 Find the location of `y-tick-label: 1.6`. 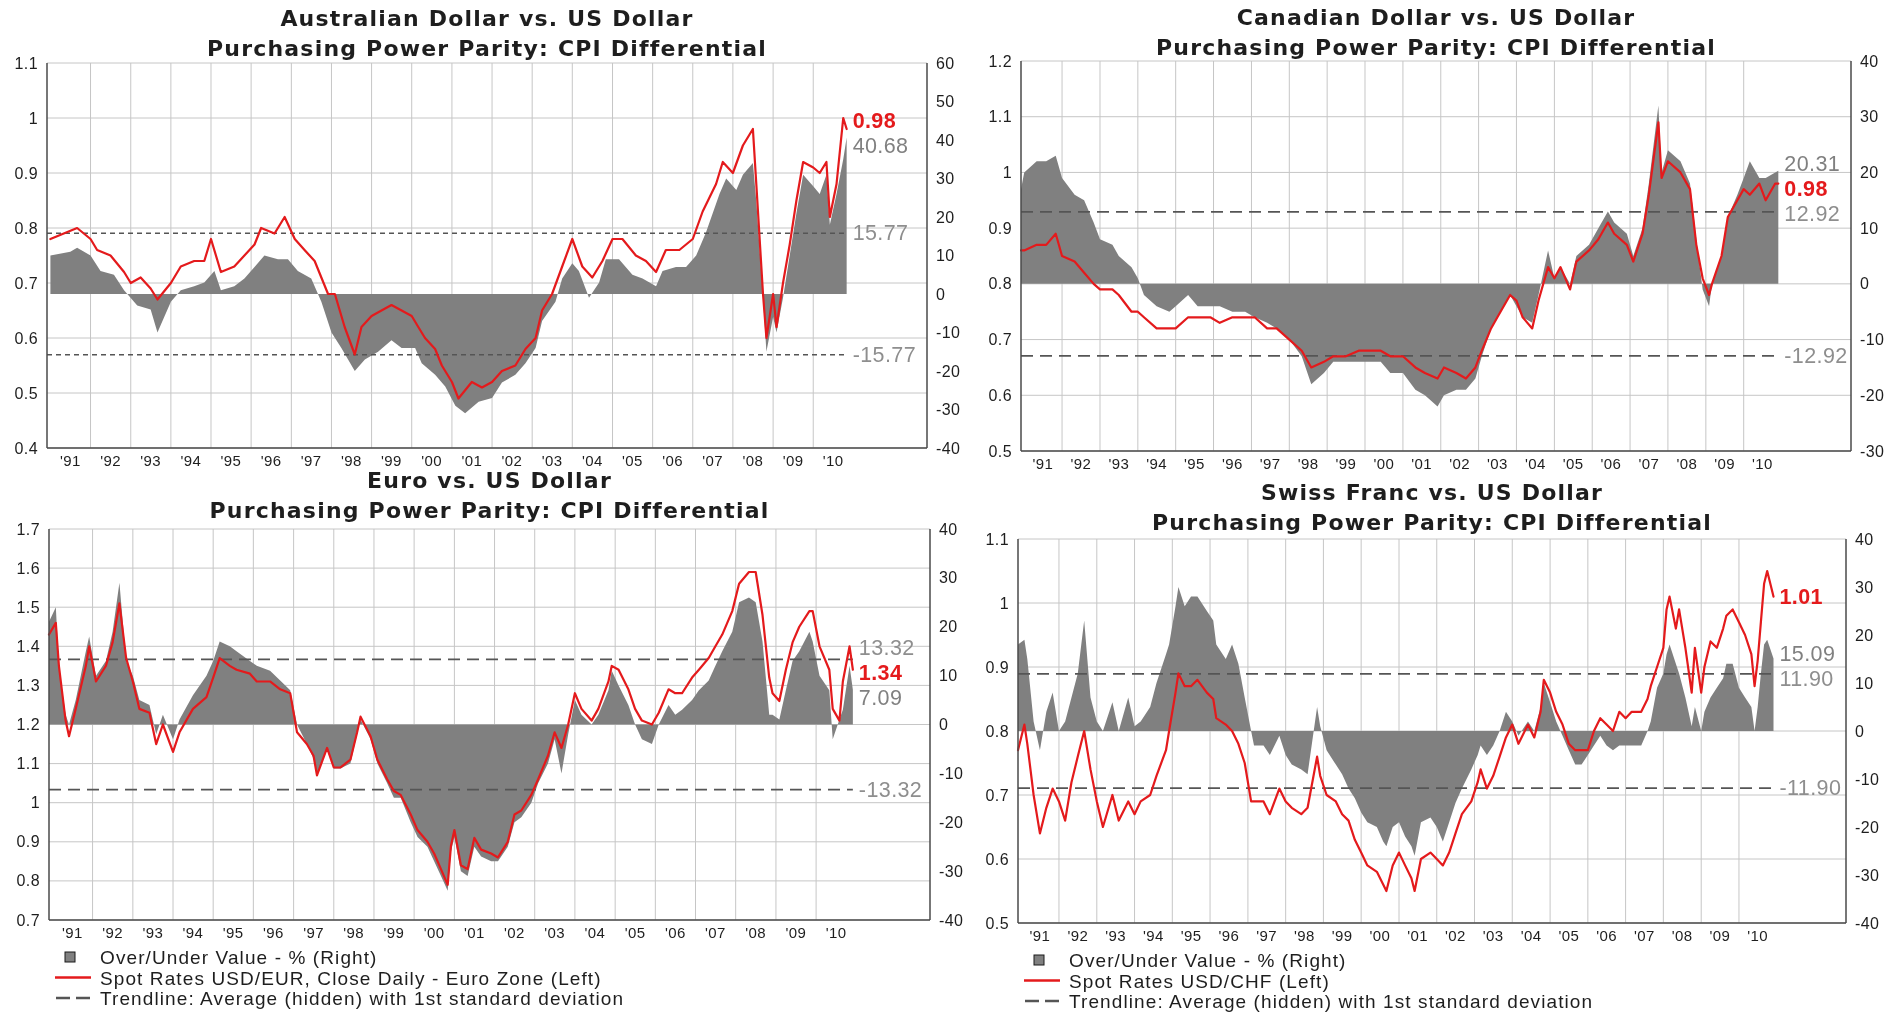

y-tick-label: 1.6 is located at coordinates (28, 568).